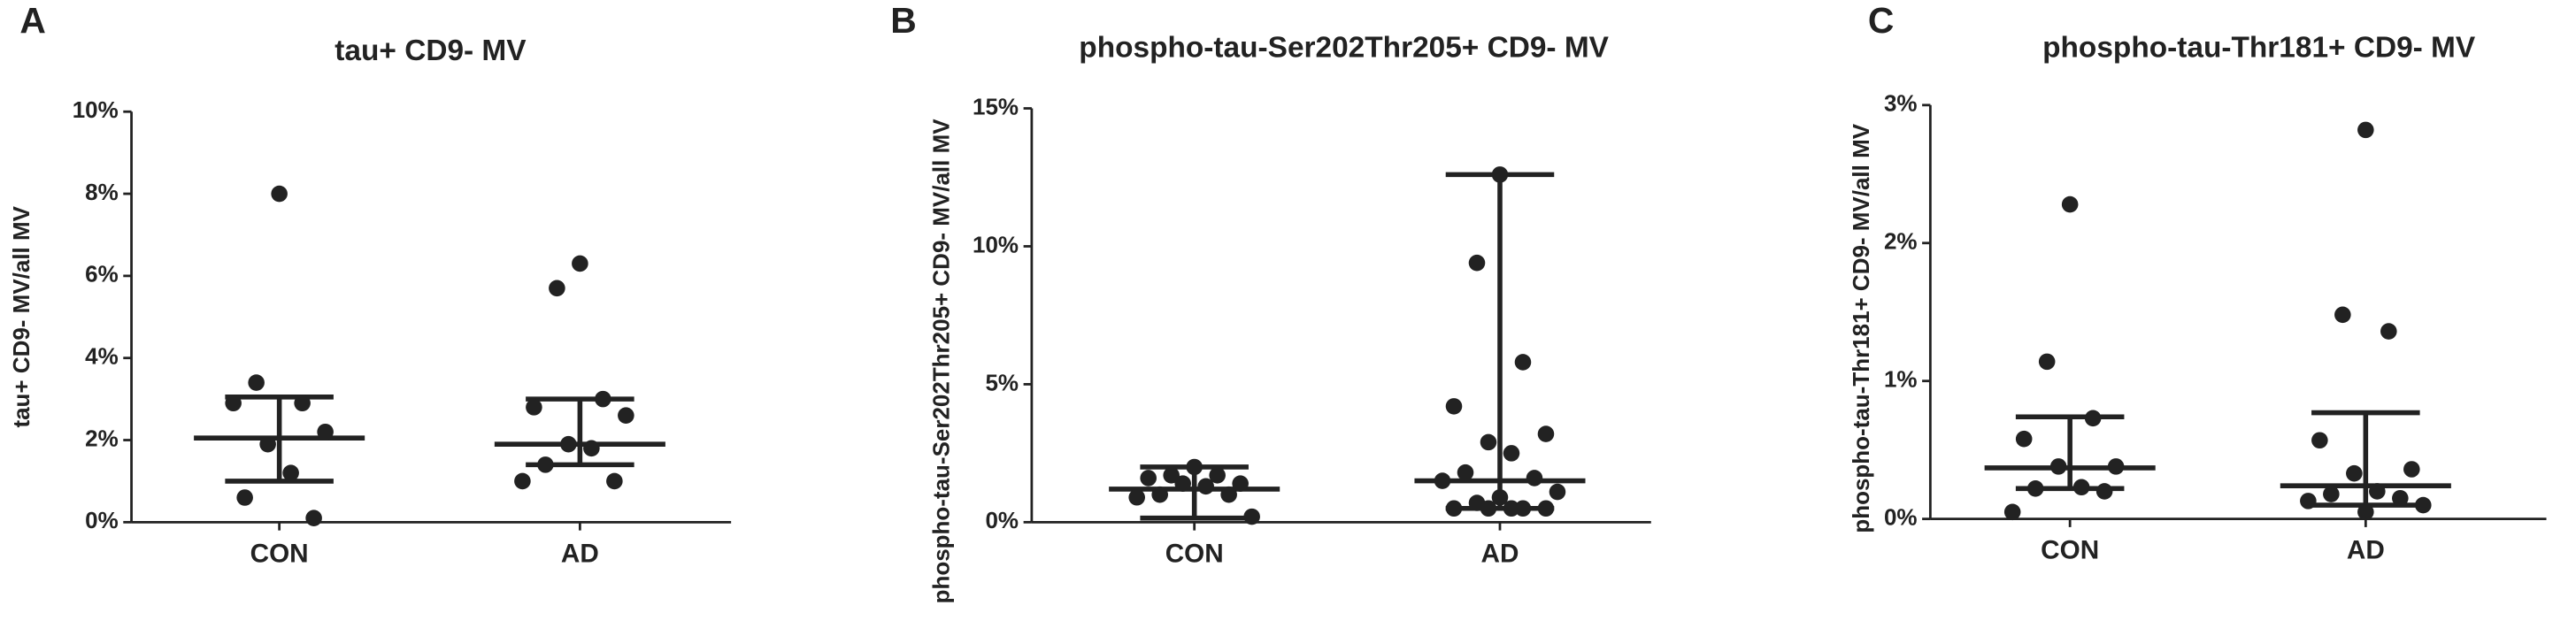  What do you see at coordinates (102, 356) in the screenshot?
I see `y-tick-label: 4%` at bounding box center [102, 356].